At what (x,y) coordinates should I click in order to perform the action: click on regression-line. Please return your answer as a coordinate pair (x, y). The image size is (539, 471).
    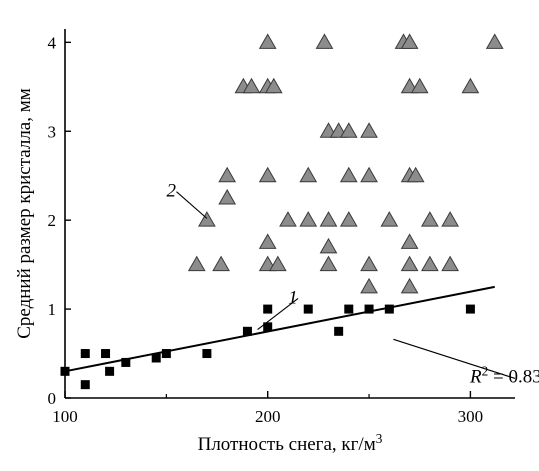
    Looking at the image, I should click on (279, 329).